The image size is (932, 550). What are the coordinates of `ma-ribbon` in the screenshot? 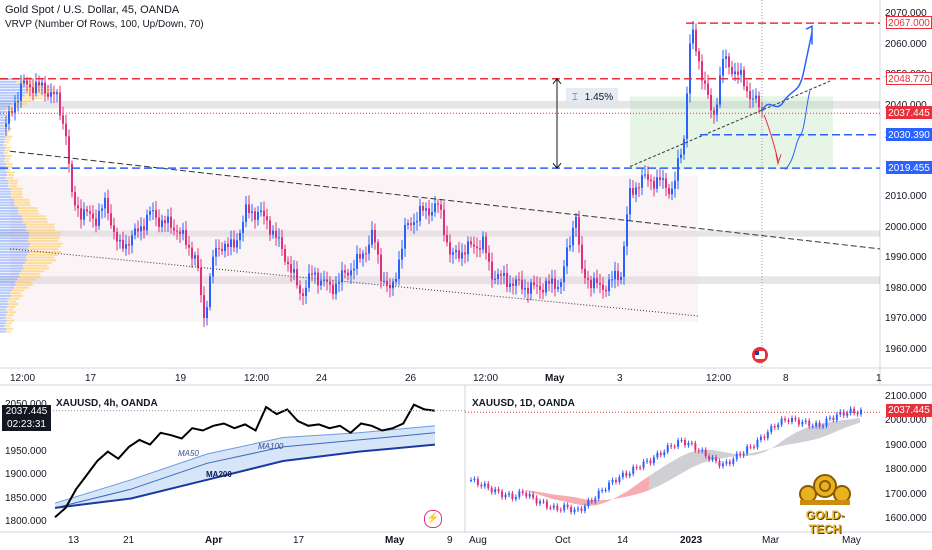 It's located at (245, 466).